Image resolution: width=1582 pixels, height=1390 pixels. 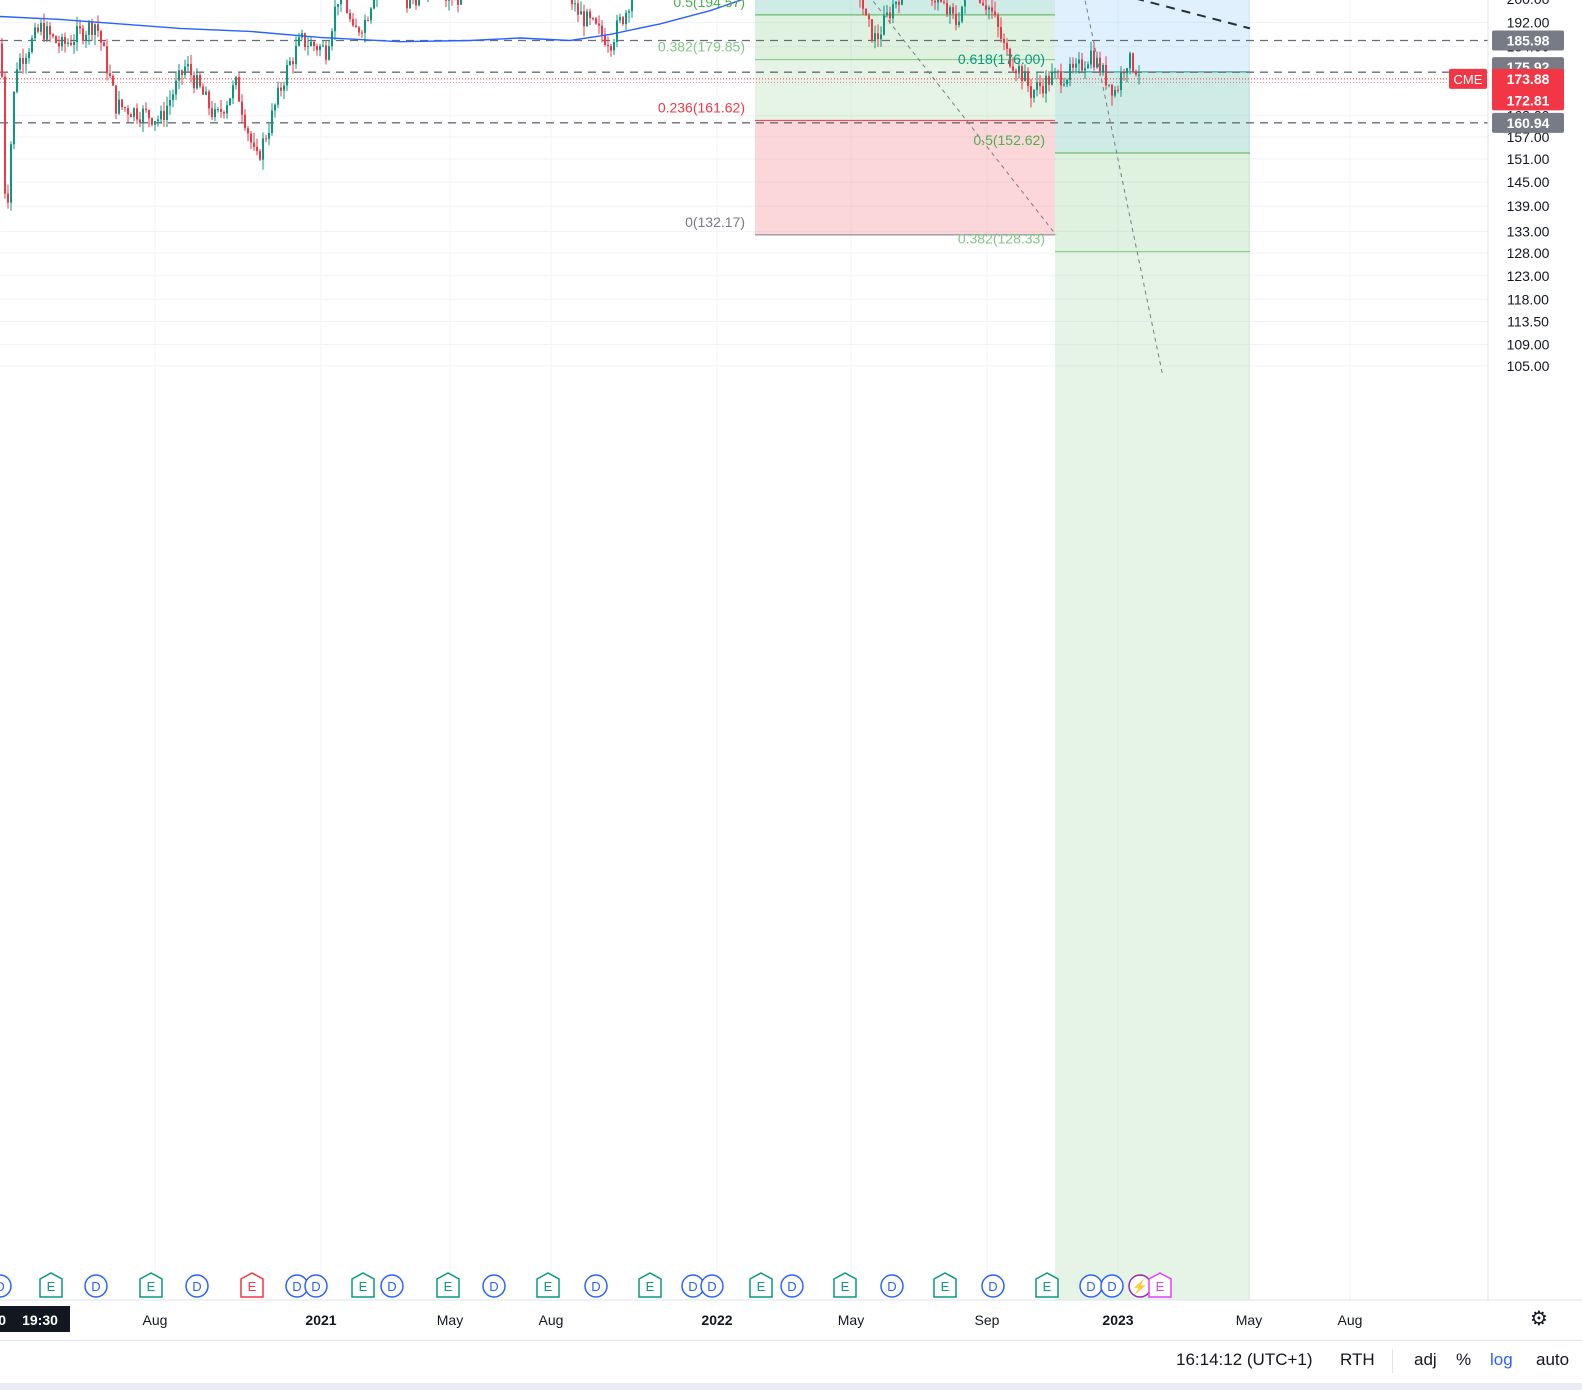 I want to click on adj-toggle: adj, so click(x=1425, y=1359).